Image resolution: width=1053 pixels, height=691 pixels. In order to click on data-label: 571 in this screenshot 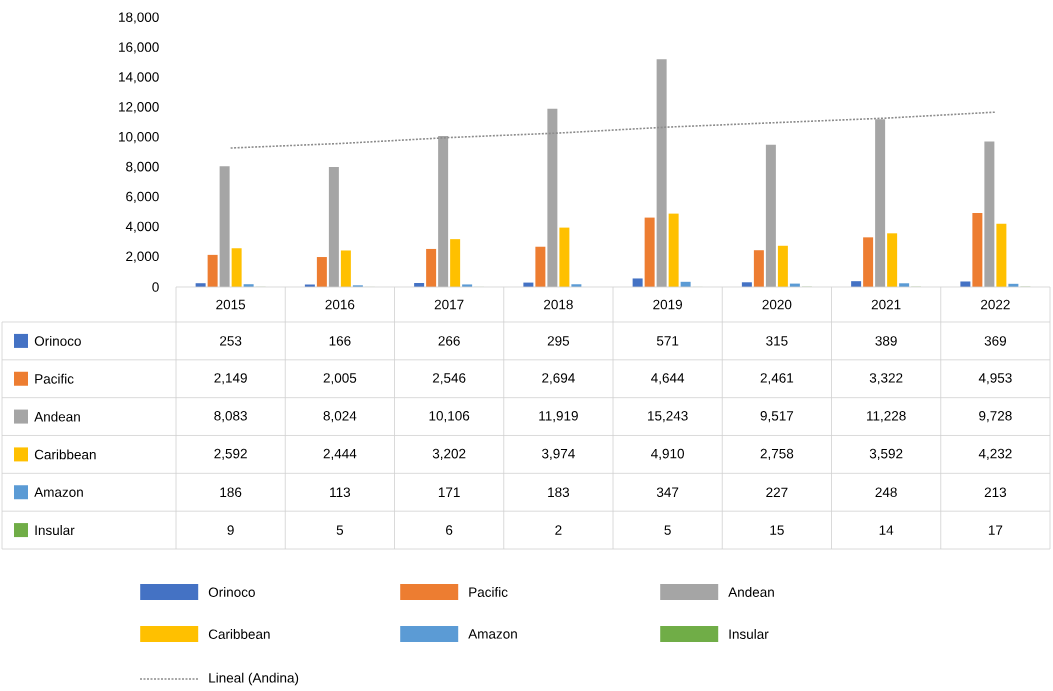, I will do `click(667, 341)`.